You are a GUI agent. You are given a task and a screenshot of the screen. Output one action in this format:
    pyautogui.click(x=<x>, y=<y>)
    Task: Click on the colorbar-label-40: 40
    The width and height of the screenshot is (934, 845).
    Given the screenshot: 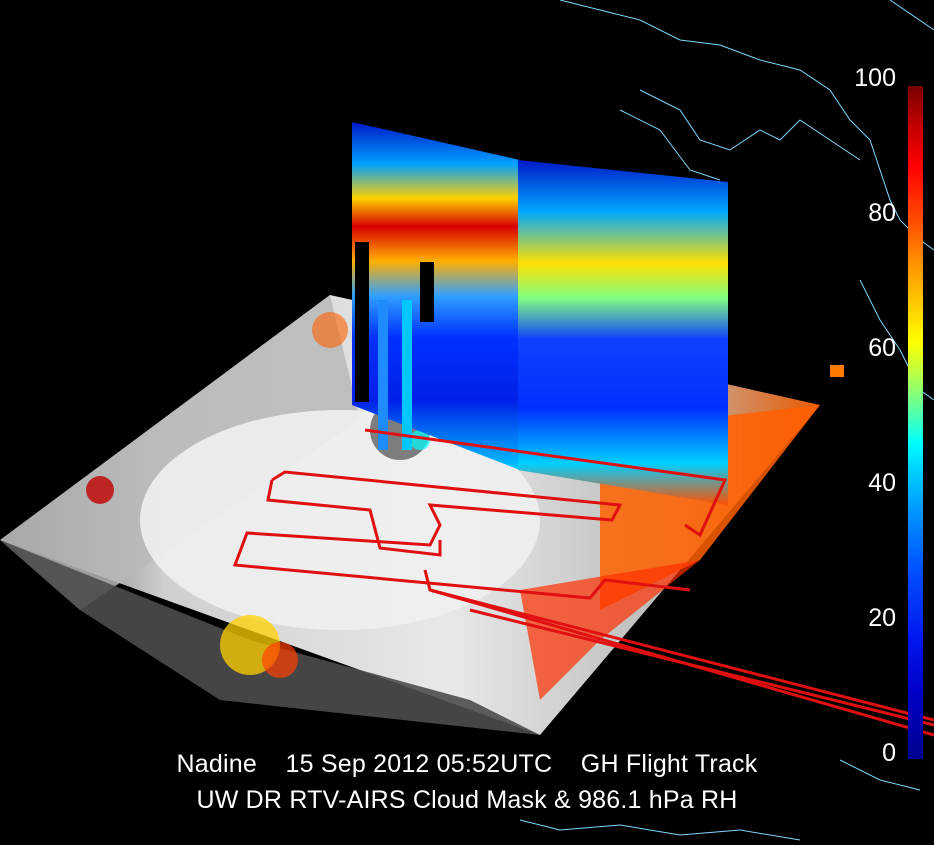 What is the action you would take?
    pyautogui.click(x=882, y=483)
    